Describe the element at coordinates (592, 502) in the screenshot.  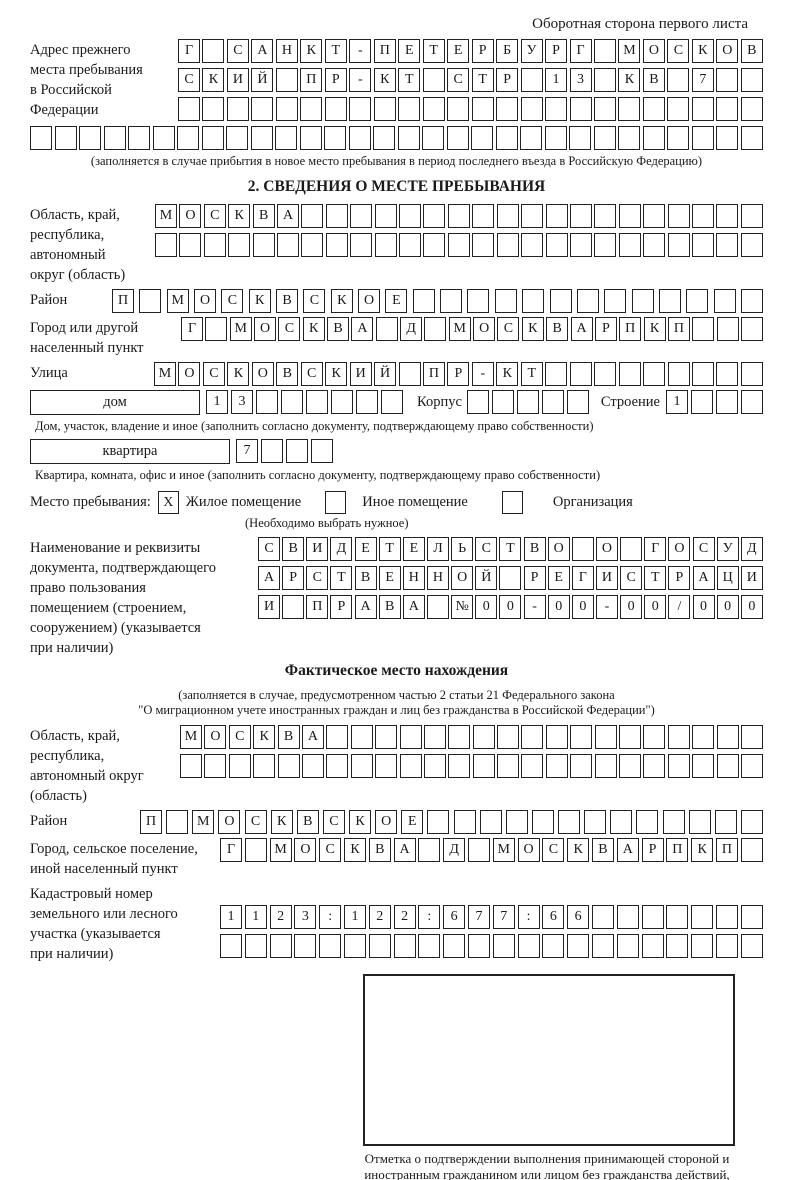
I see `stay-option-organization-label: Организация` at that location.